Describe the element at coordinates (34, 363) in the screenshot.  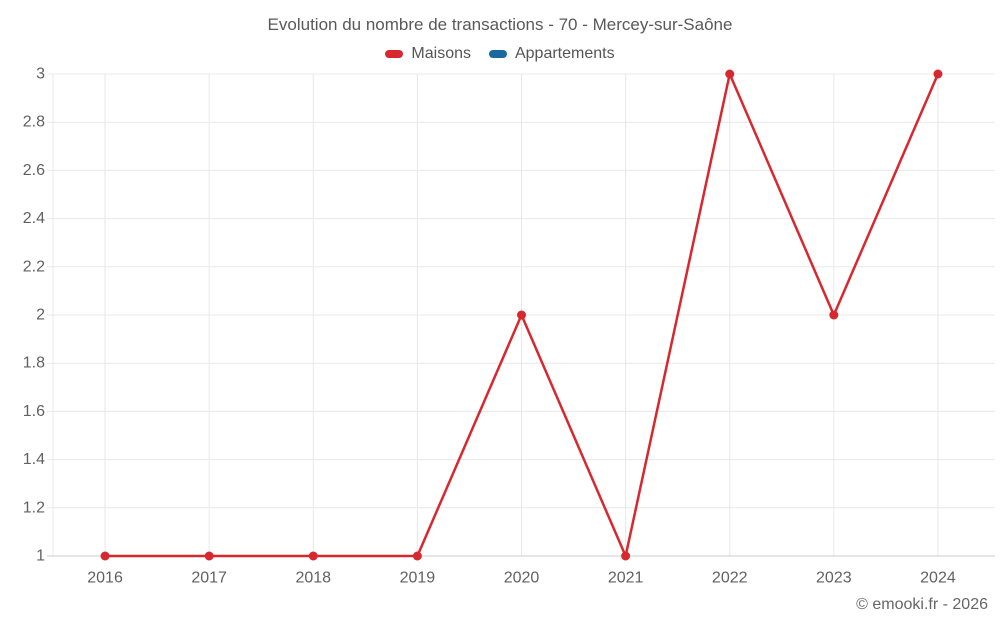
I see `y-tick-label: 1.8` at that location.